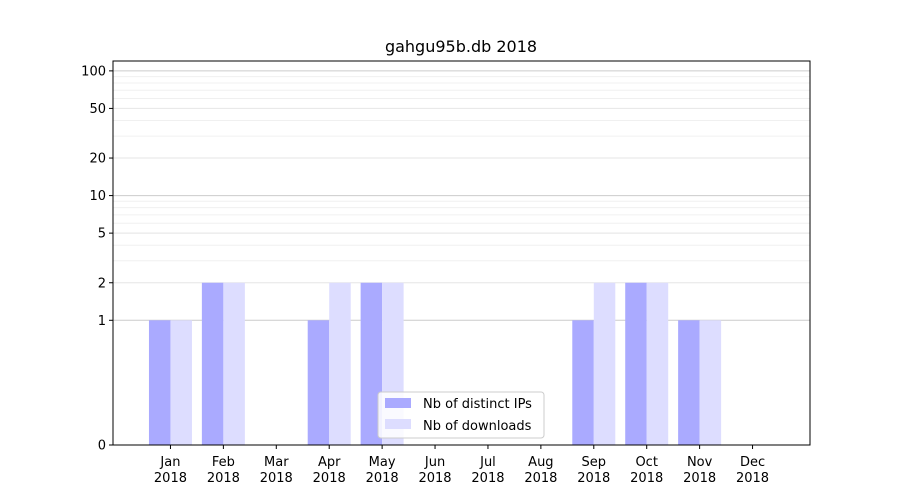 The image size is (900, 504). Describe the element at coordinates (223, 462) in the screenshot. I see `x-tick-label-month: Feb` at that location.